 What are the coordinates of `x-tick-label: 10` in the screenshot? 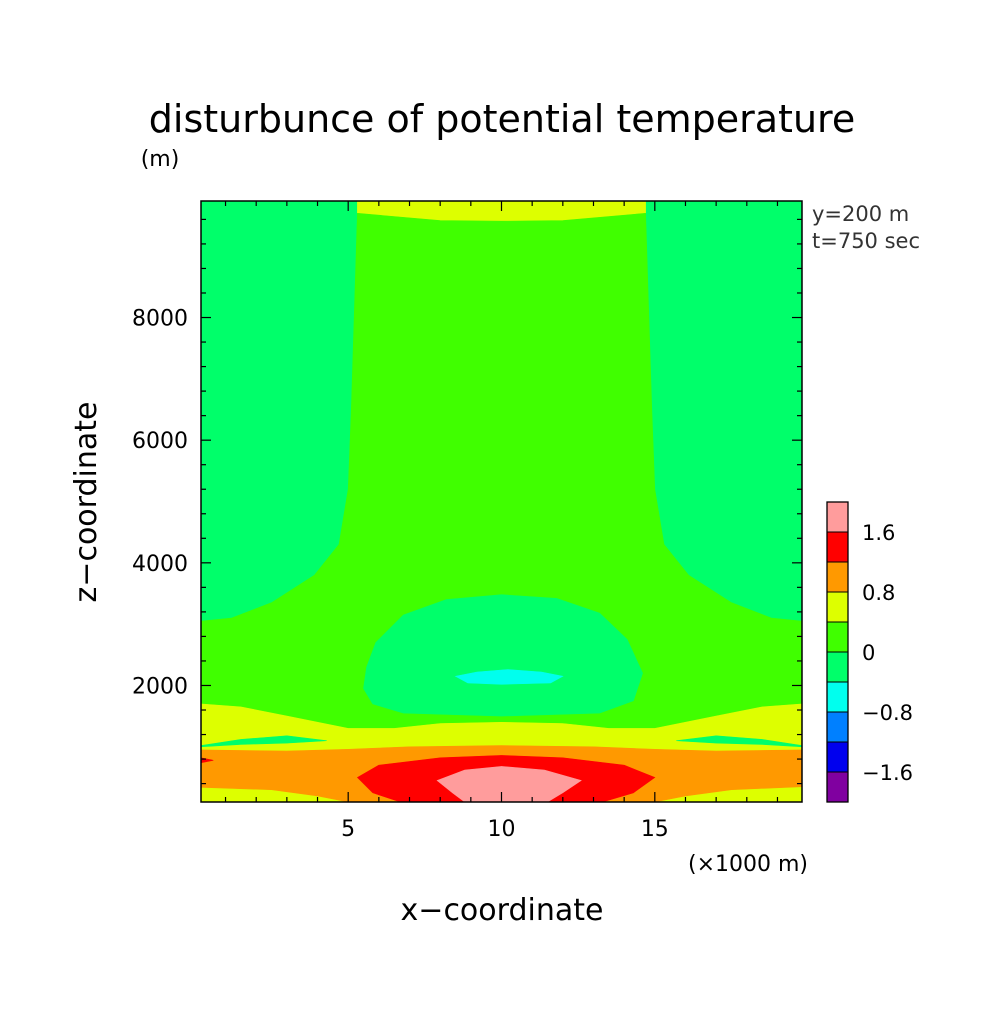 It's located at (502, 829).